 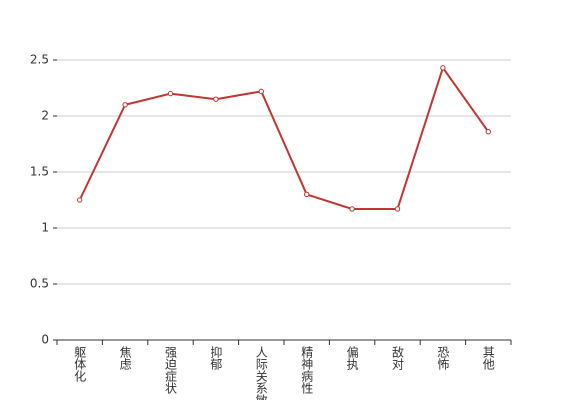 I want to click on x-tick-label: 焦虑, so click(x=125, y=358).